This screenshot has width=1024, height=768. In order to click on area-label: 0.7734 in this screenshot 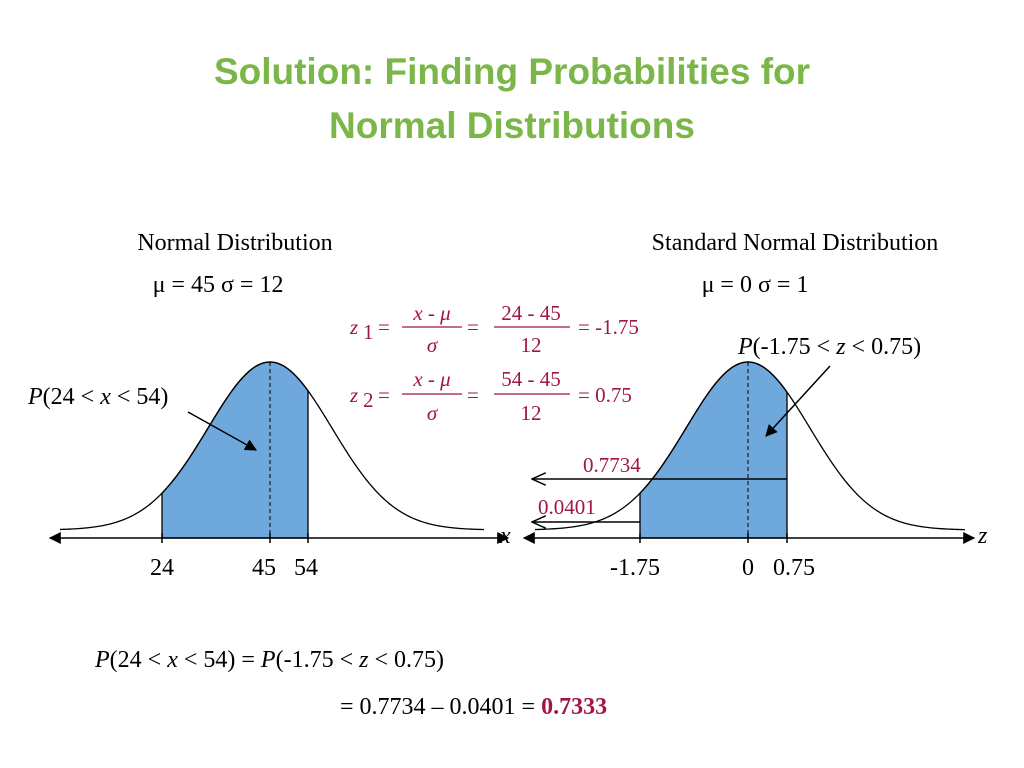, I will do `click(612, 465)`.